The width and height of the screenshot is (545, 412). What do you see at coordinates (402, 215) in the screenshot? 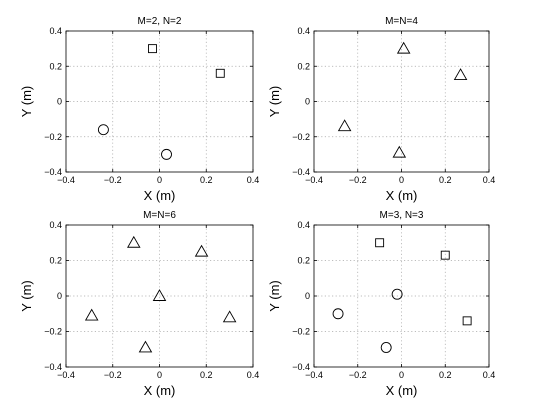
I see `chart-title: M=3, N=3` at bounding box center [402, 215].